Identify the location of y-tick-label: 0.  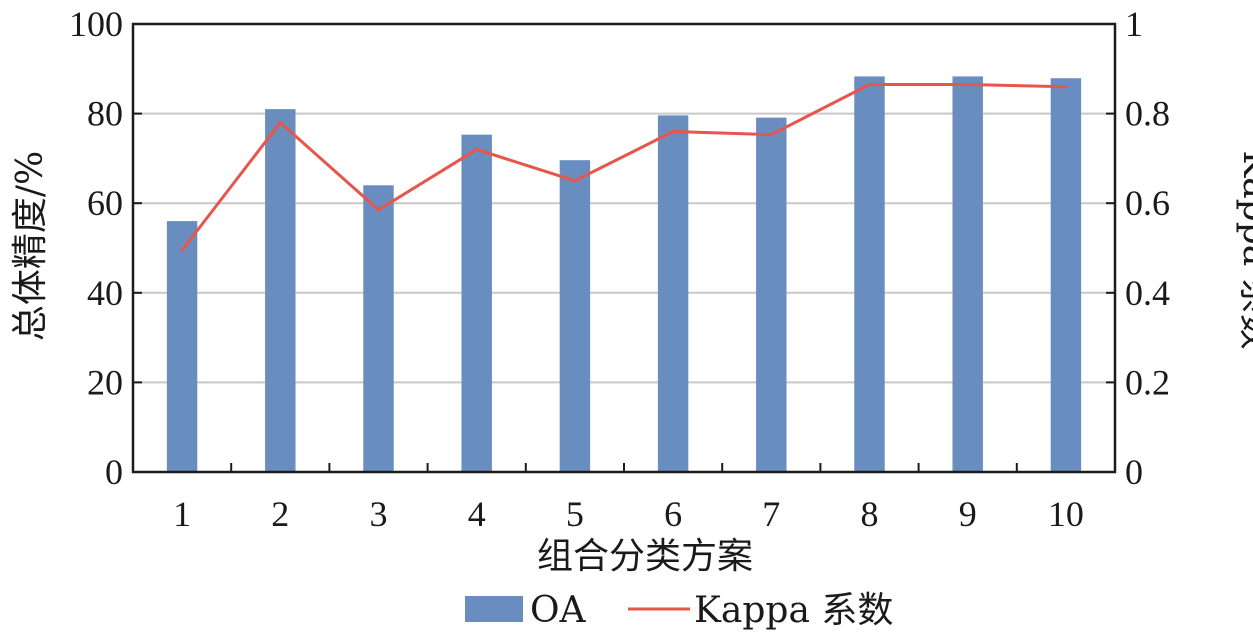
(114, 472).